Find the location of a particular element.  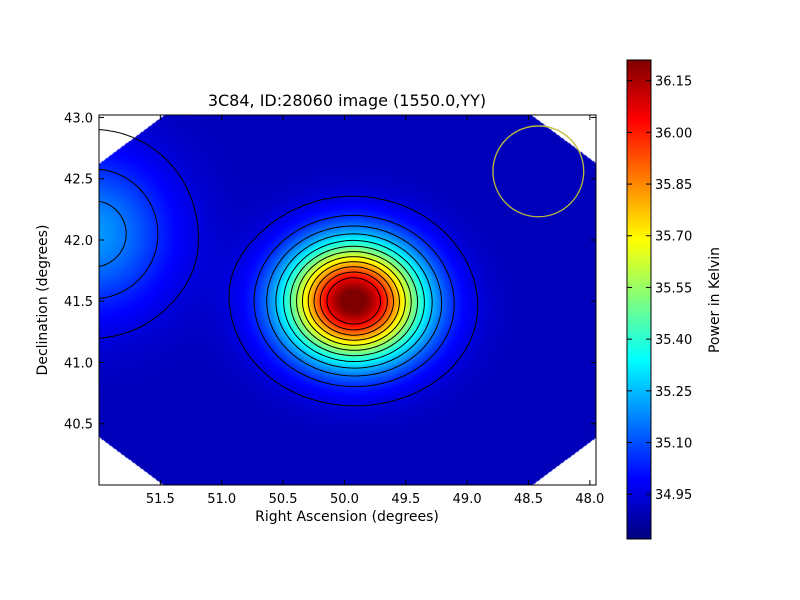

x-axis-label: Right Ascension (degrees) is located at coordinates (347, 517).